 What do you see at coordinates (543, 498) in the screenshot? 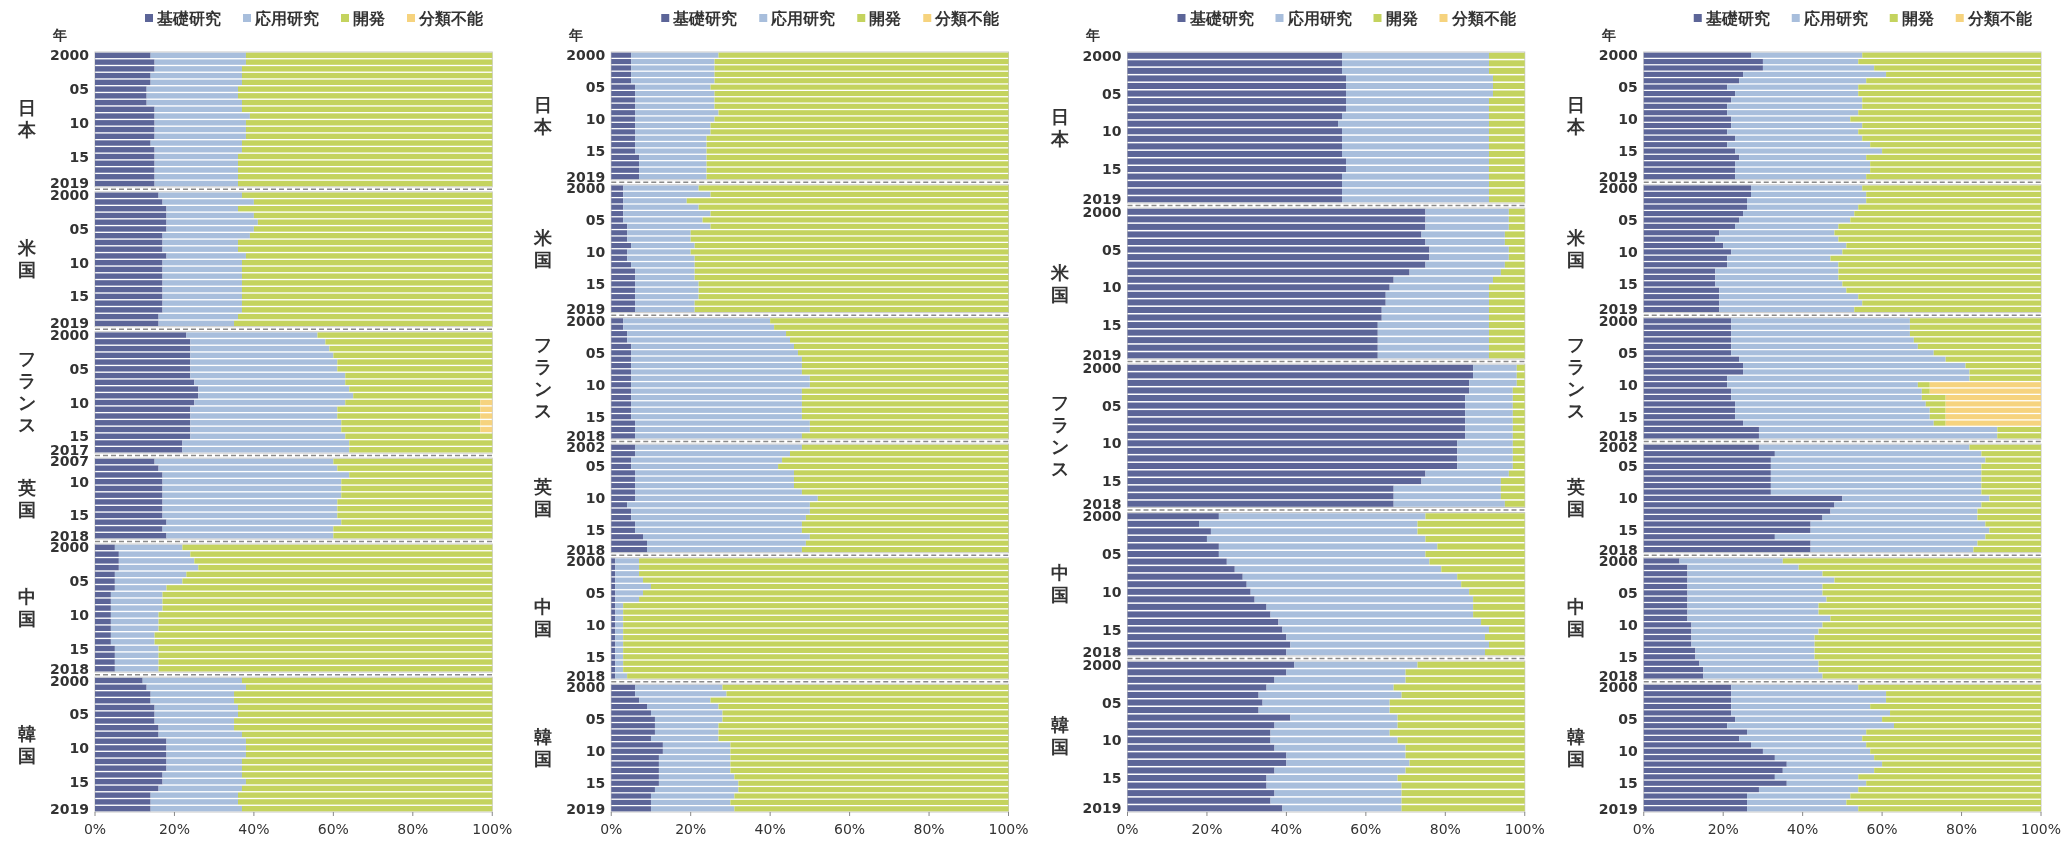
I see `y-axis-title: 英国` at bounding box center [543, 498].